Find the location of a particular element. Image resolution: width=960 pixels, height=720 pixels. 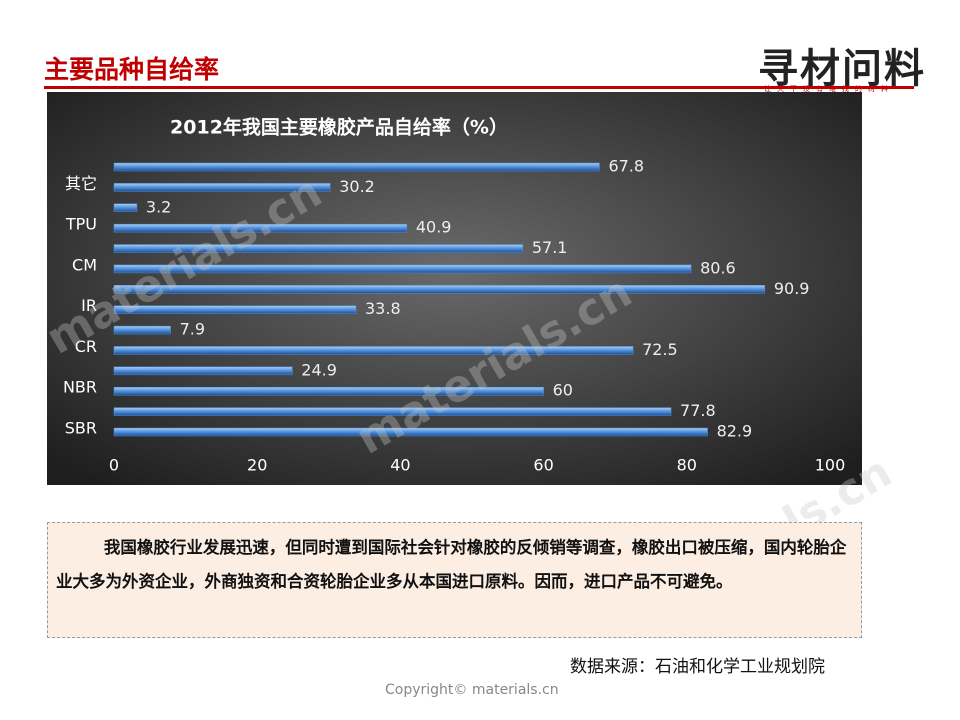

x-tick-label: 100 is located at coordinates (830, 465).